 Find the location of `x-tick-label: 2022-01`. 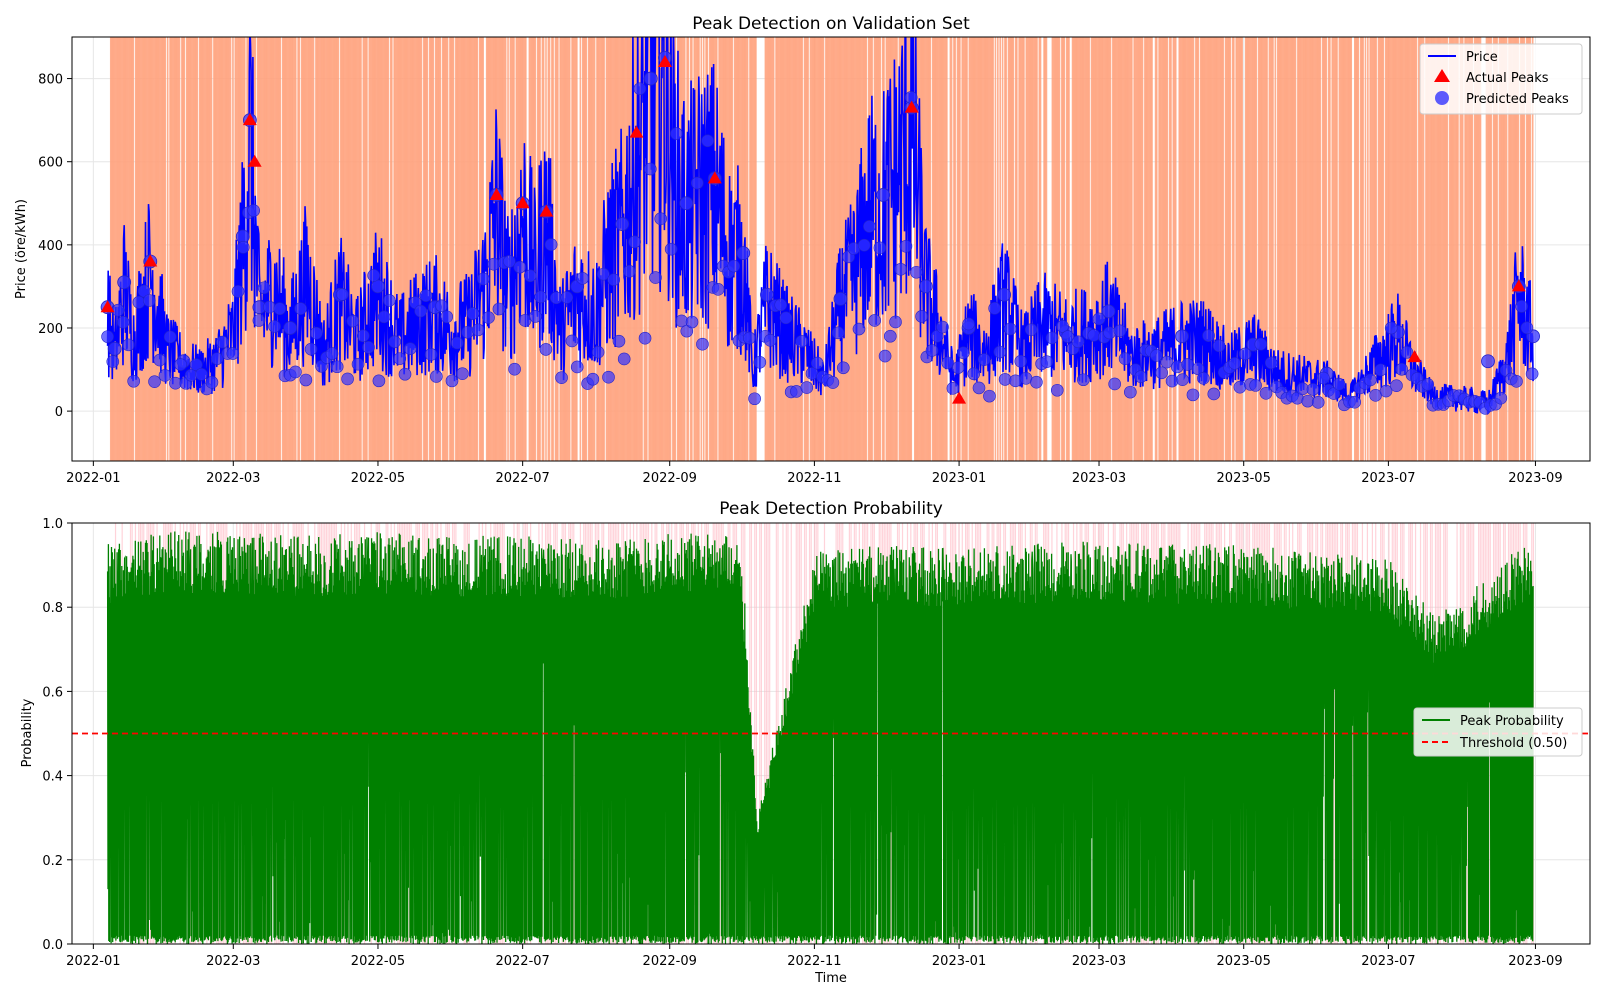

x-tick-label: 2022-01 is located at coordinates (93, 478).